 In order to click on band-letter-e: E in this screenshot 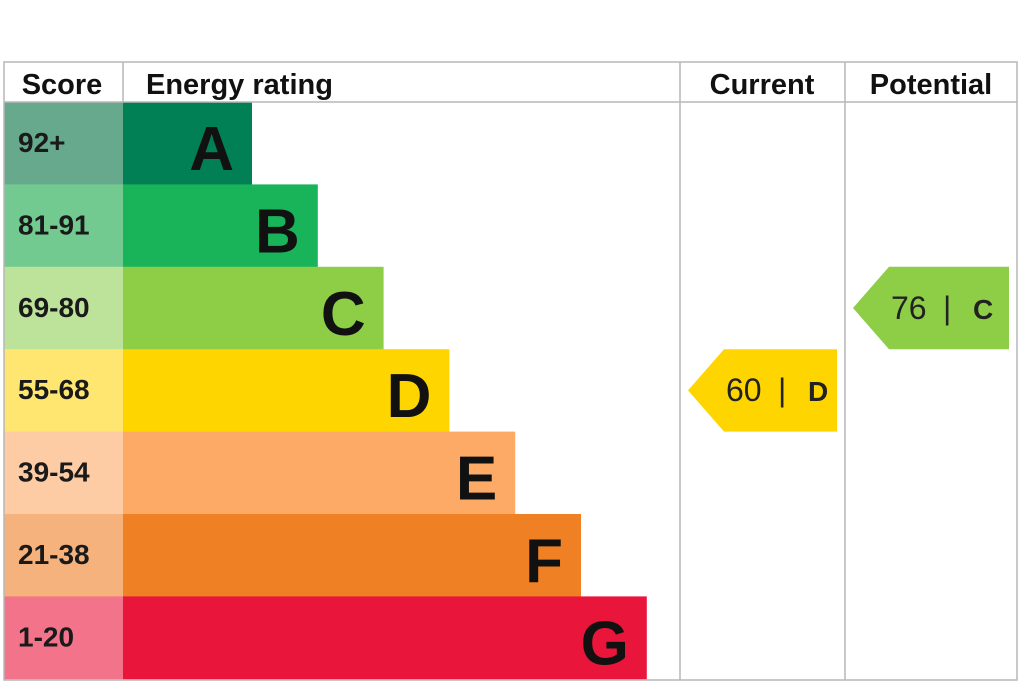, I will do `click(476, 479)`.